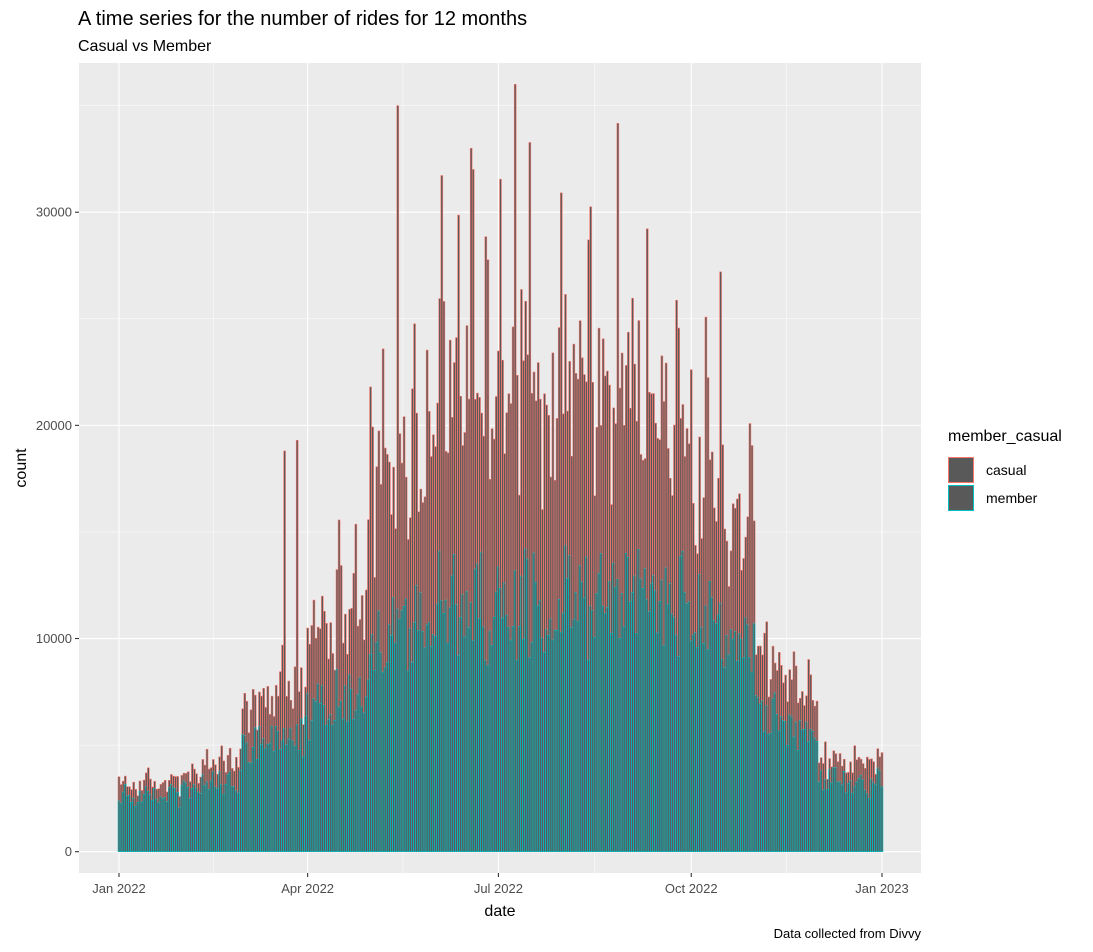  Describe the element at coordinates (961, 470) in the screenshot. I see `legend-key-casual` at that location.